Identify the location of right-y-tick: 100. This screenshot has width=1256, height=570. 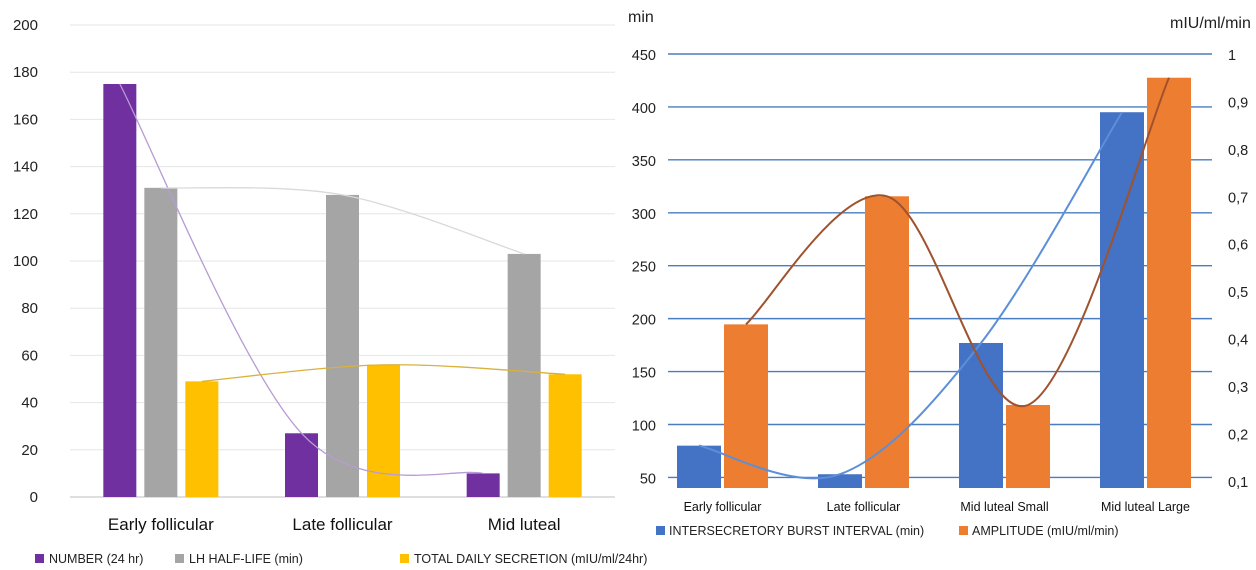
(644, 426).